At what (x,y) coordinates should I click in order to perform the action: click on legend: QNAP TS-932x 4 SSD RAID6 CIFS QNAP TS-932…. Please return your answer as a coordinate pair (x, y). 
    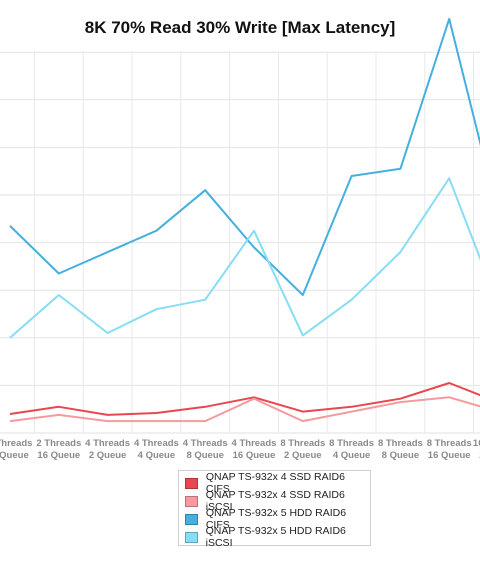
    Looking at the image, I should click on (274, 509).